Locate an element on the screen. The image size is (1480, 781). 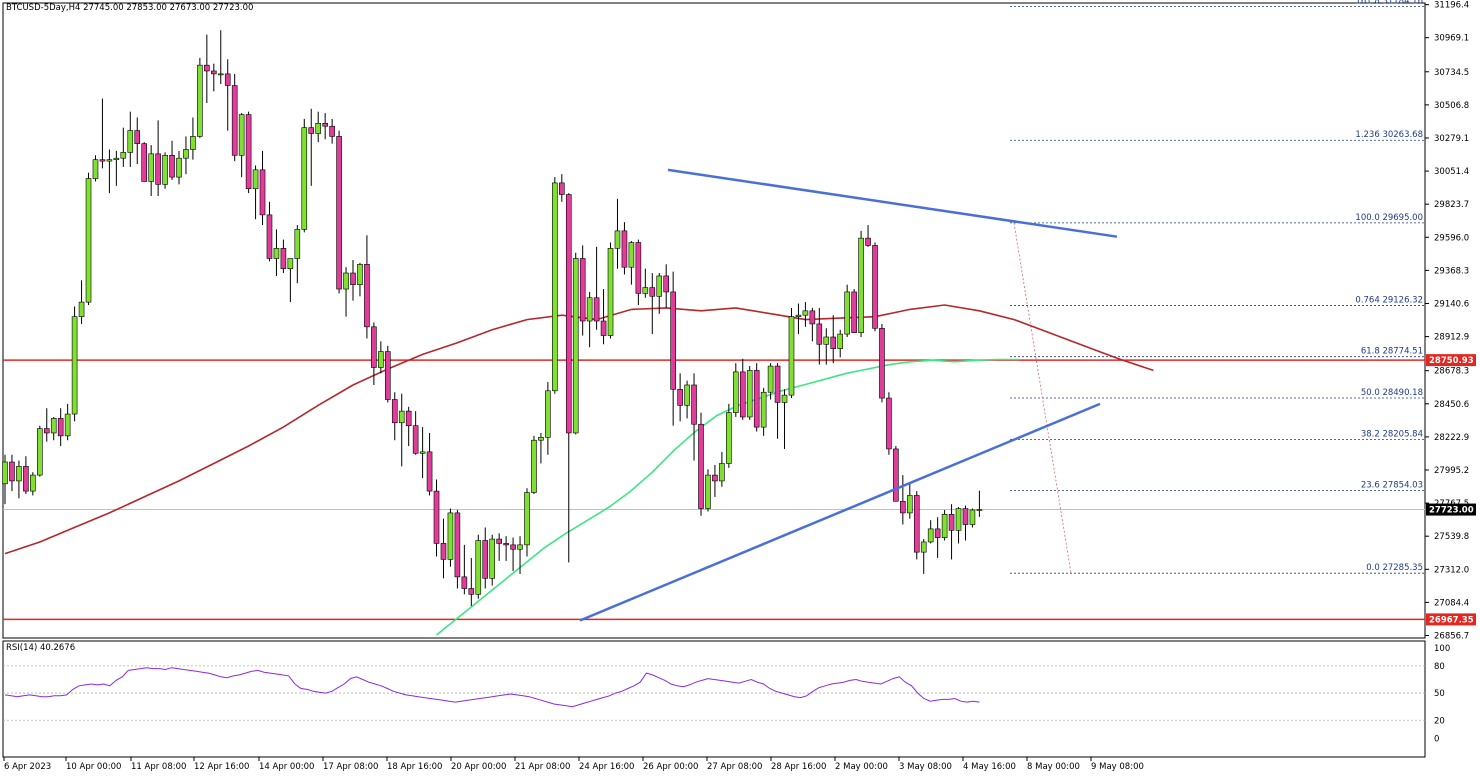
price-tick-label: 31196.4 is located at coordinates (1451, 6).